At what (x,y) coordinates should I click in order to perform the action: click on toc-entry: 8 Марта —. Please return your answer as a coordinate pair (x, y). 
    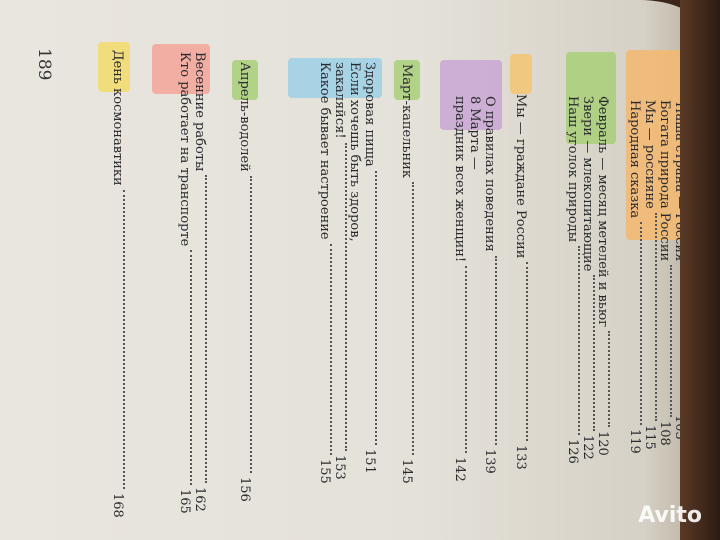
    Looking at the image, I should click on (474, 133).